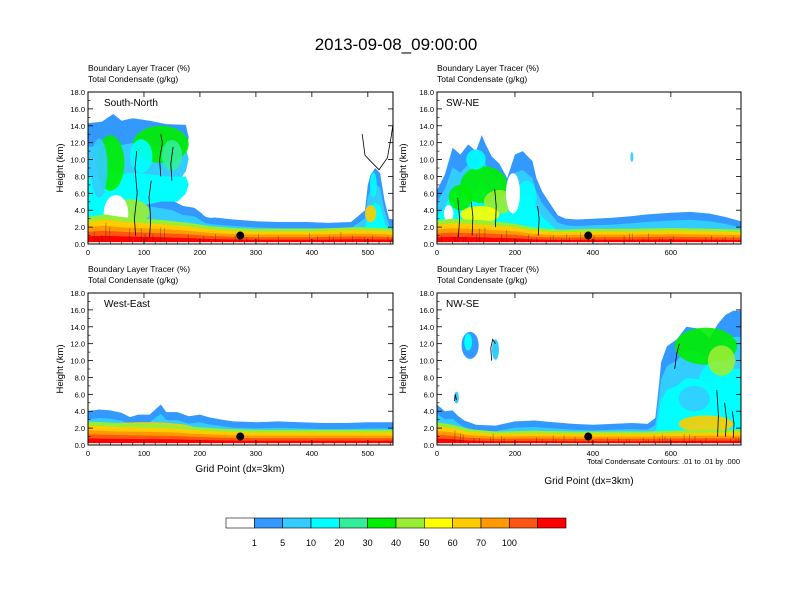 The width and height of the screenshot is (792, 612). Describe the element at coordinates (429, 394) in the screenshot. I see `y-tick-label: 6.0` at that location.